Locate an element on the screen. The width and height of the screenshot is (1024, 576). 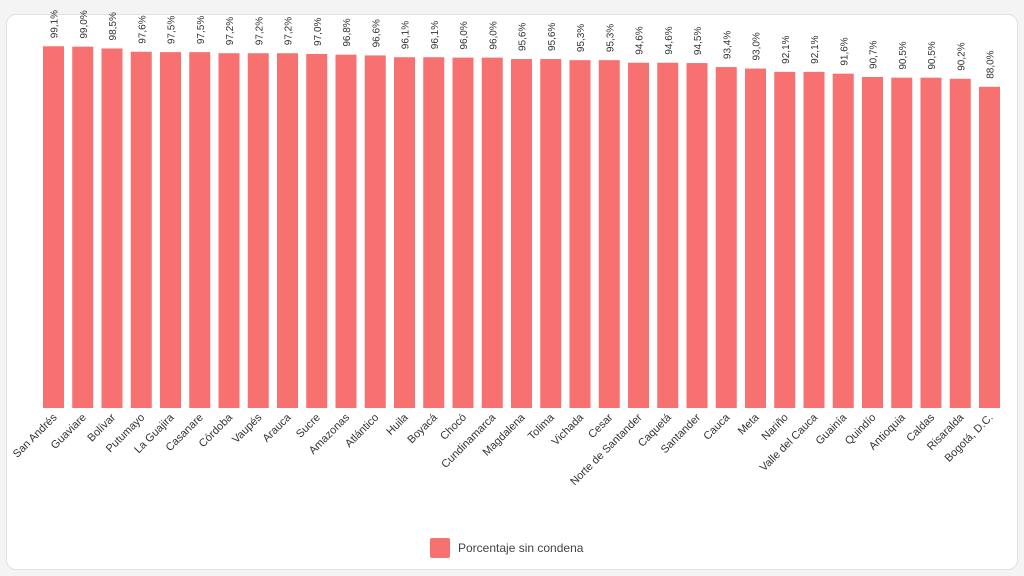
category-label-18: Vichada is located at coordinates (568, 429).